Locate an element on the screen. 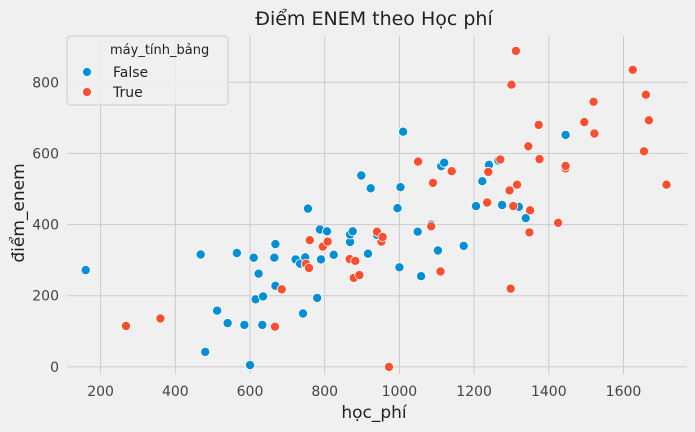 Image resolution: width=695 pixels, height=432 pixels. x-tick-label: 1000 is located at coordinates (400, 392).